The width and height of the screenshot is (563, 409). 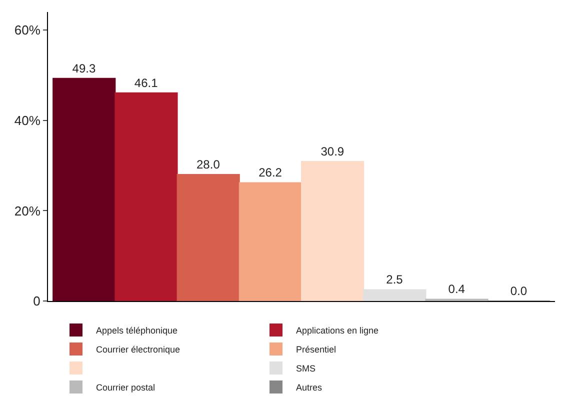 I want to click on data-label: 2.5, so click(x=395, y=279).